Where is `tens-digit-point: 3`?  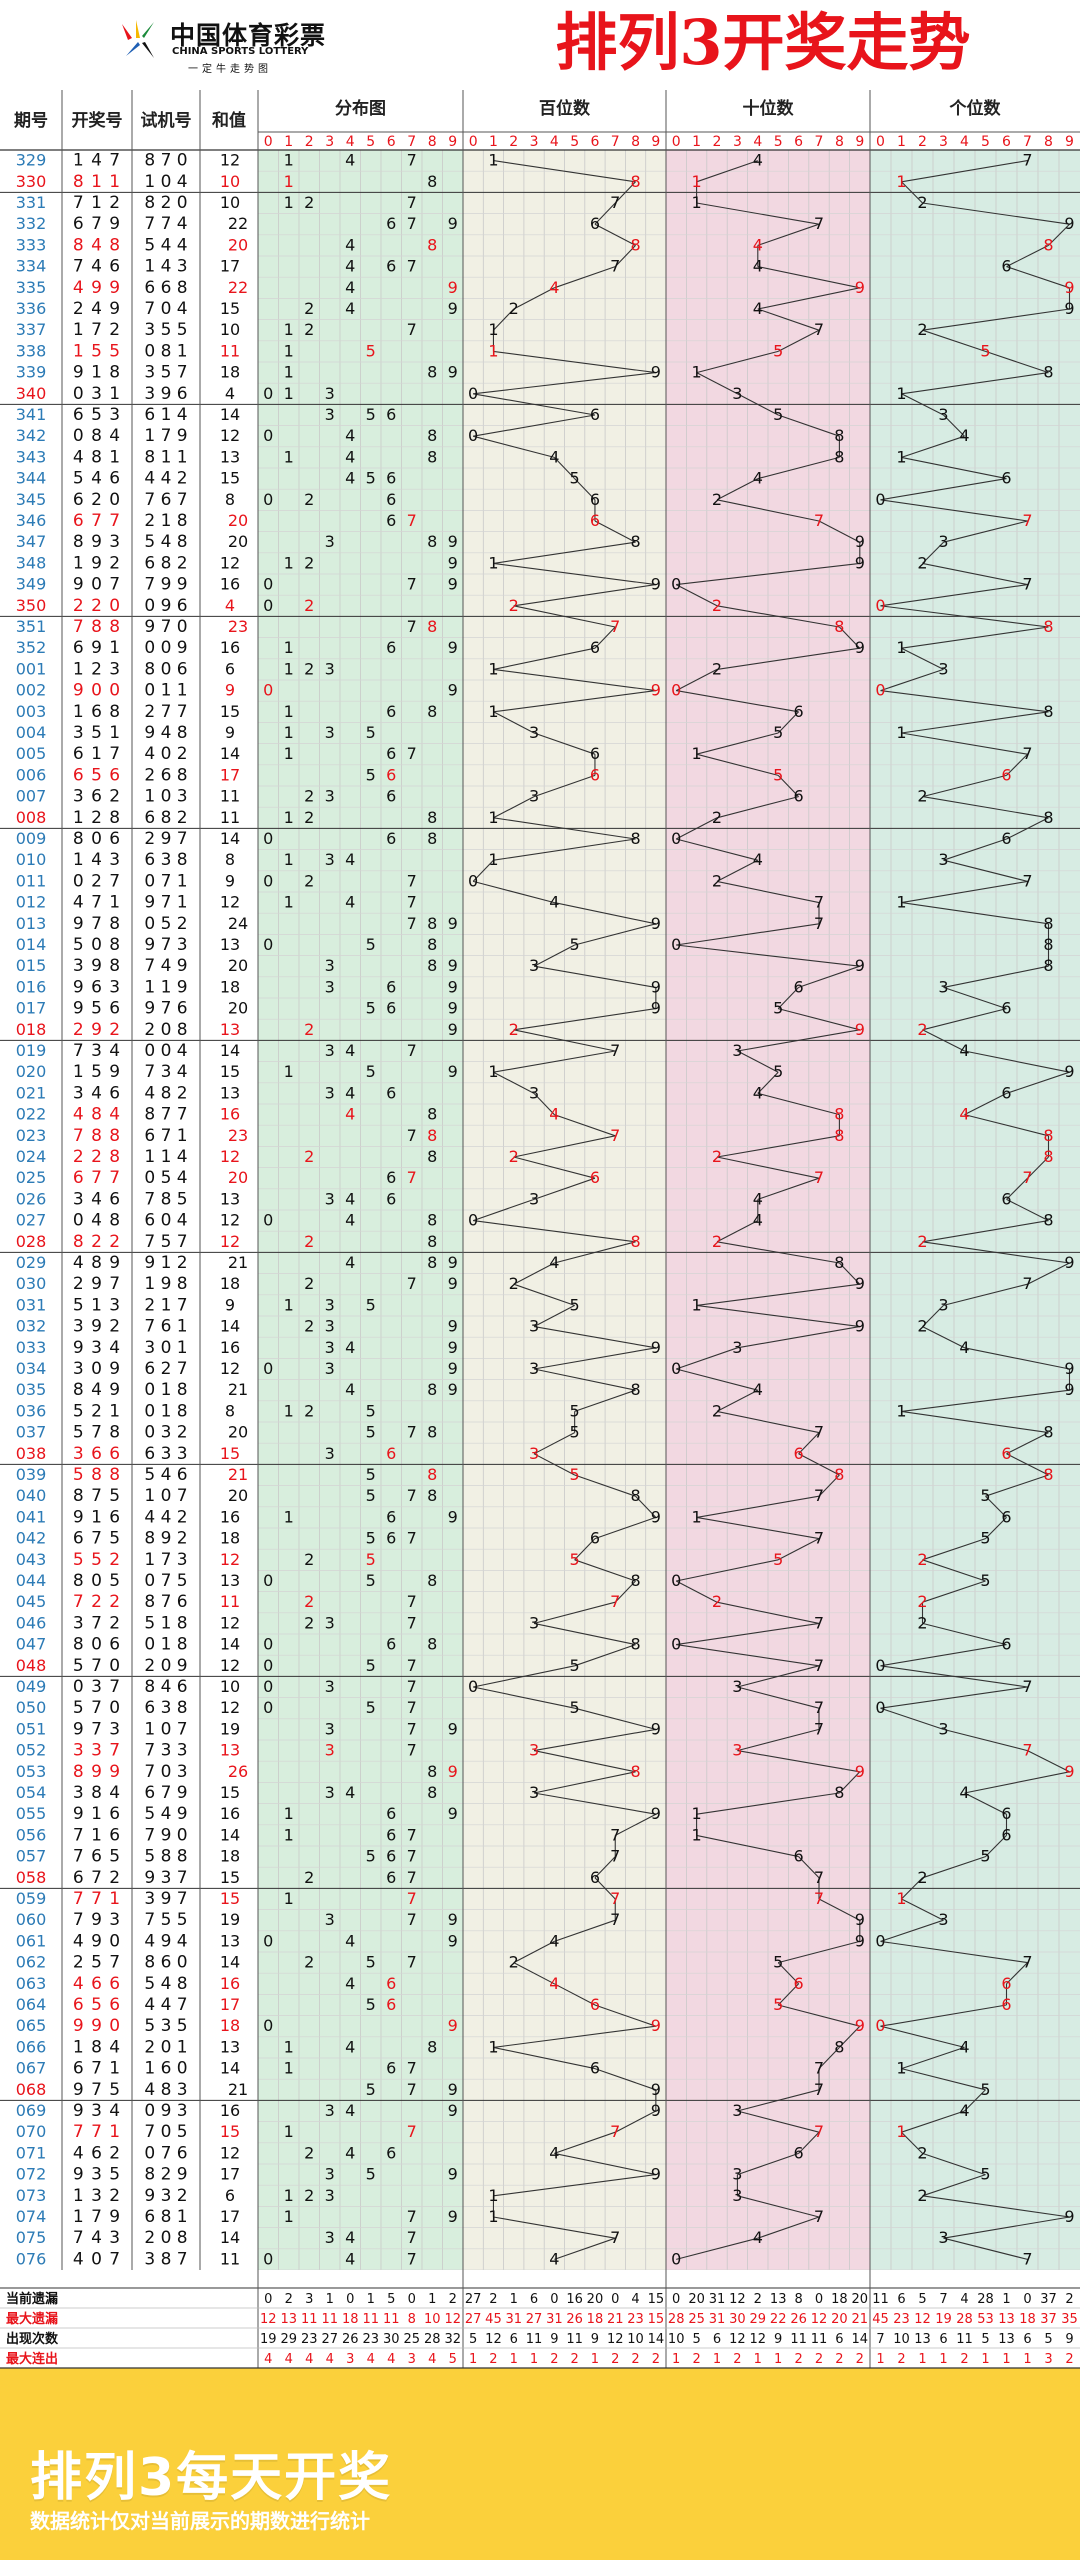 tens-digit-point: 3 is located at coordinates (737, 2110).